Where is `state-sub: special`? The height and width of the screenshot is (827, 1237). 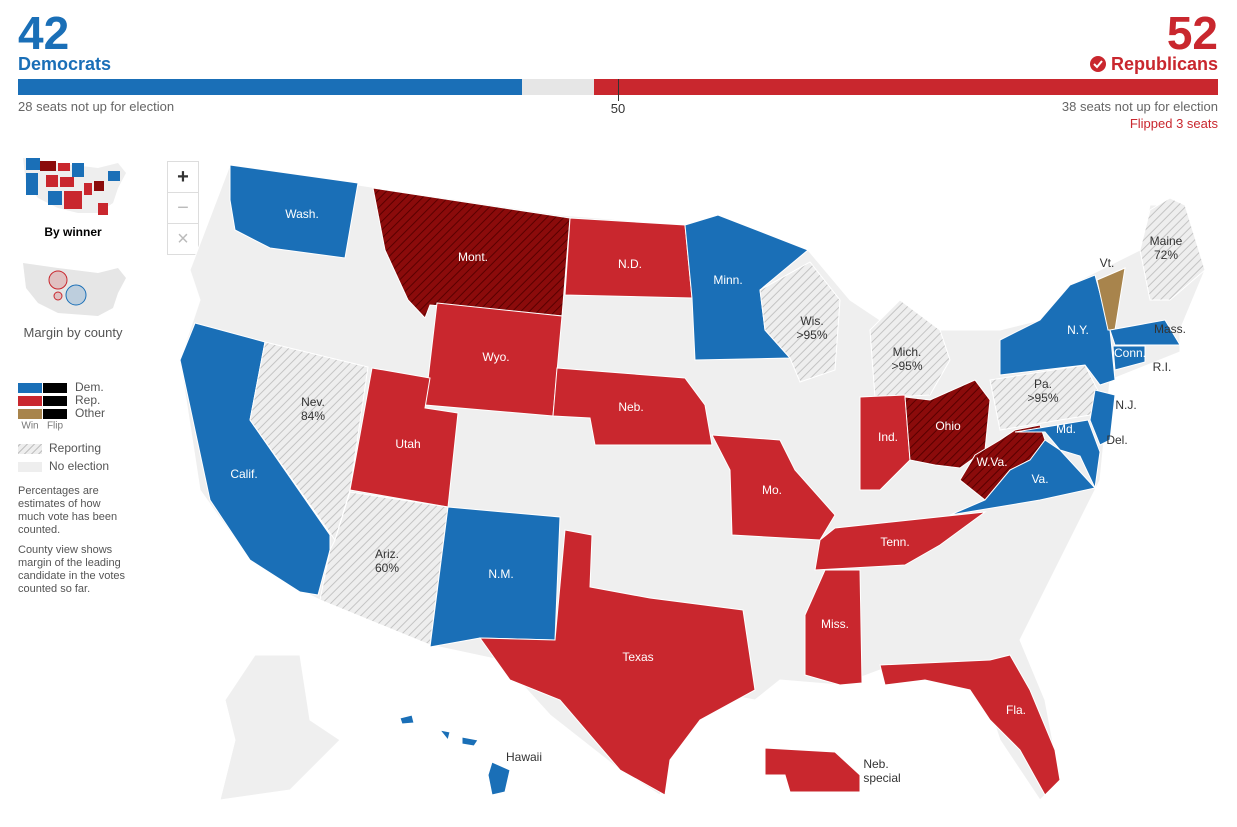 state-sub: special is located at coordinates (881, 778).